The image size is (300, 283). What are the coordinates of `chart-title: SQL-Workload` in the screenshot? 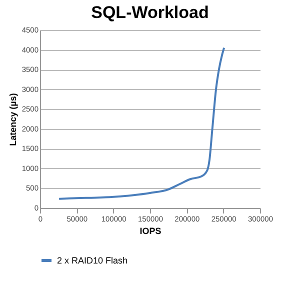 It's located at (150, 12).